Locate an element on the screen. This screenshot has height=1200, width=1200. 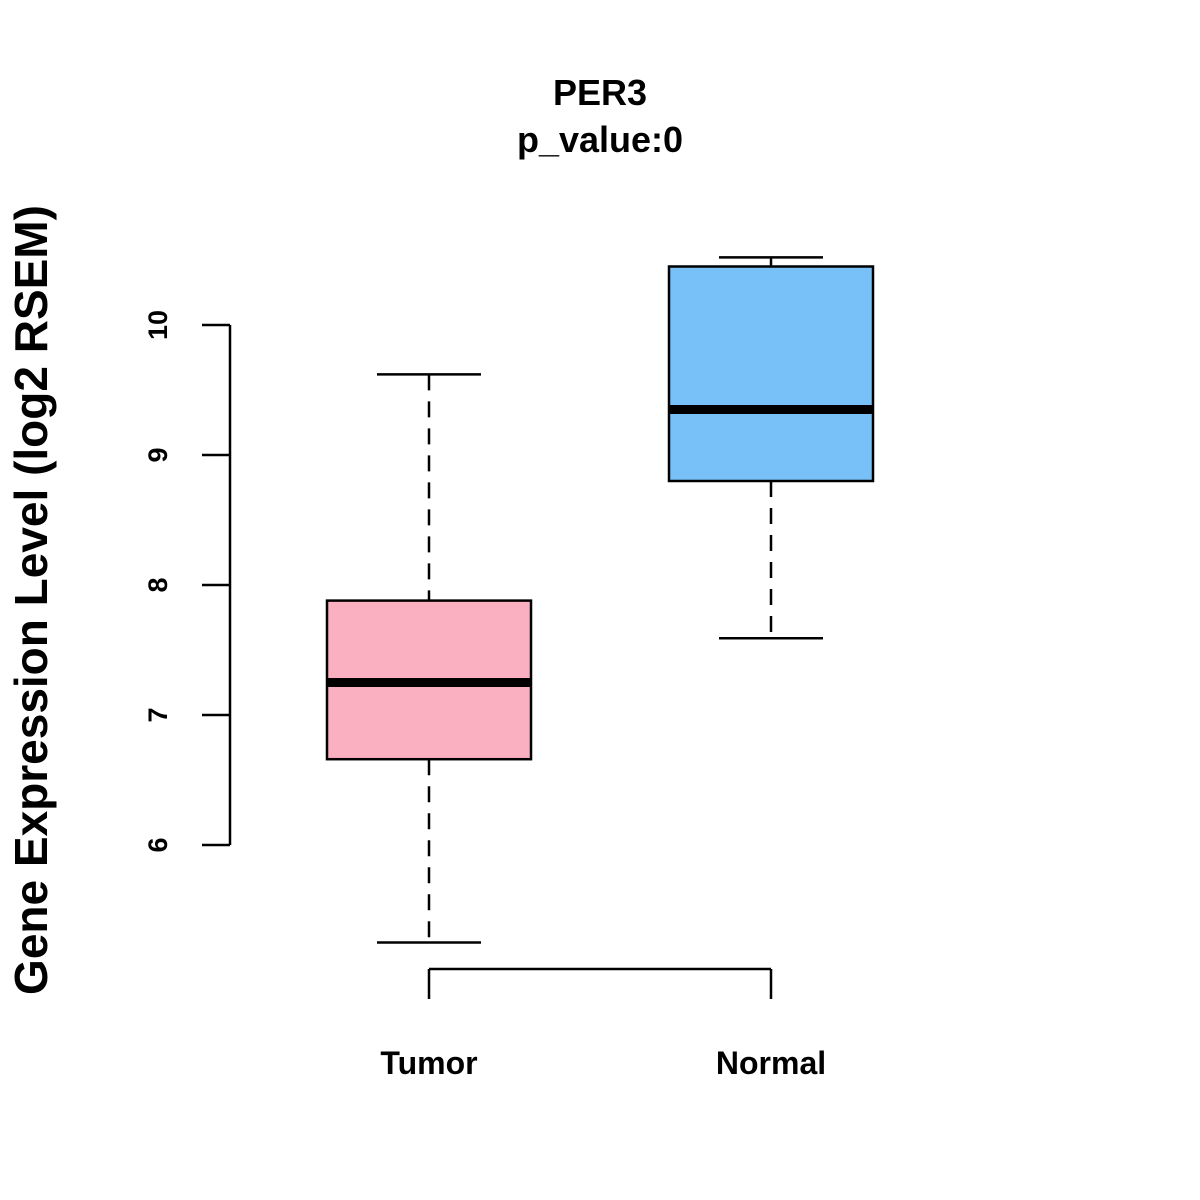
y-axis: 6 7 8 9 10 is located at coordinates (187, 581).